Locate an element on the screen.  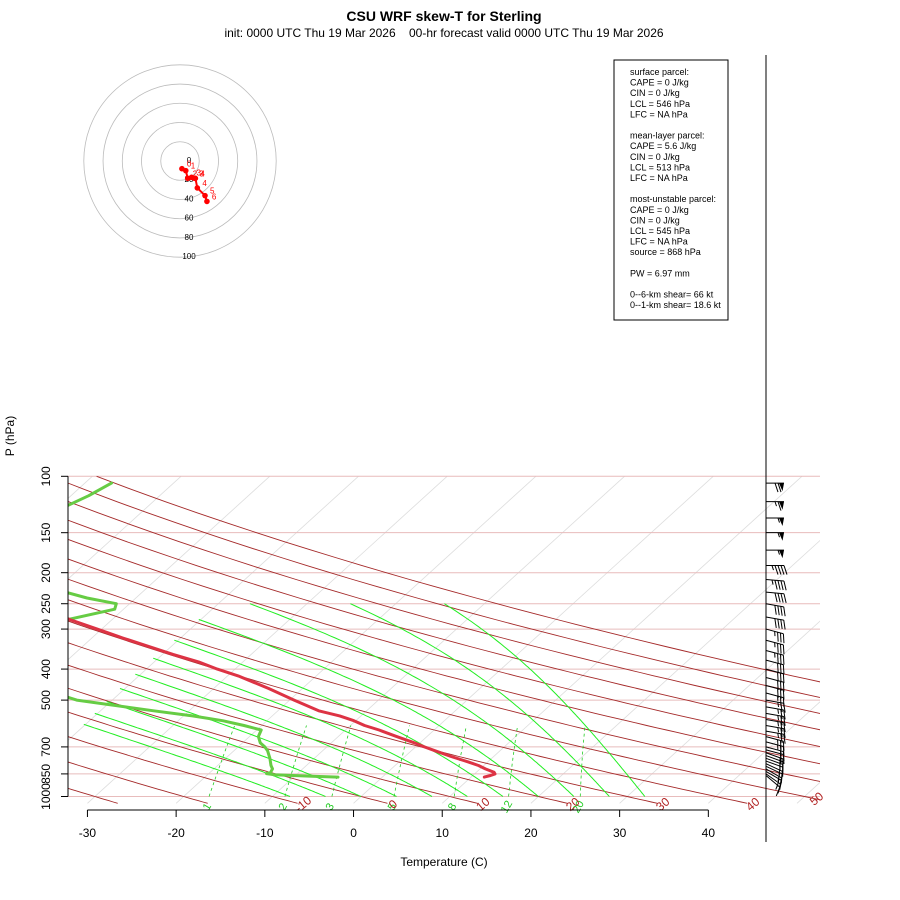
wind-barb-staff is located at coordinates (774, 662).